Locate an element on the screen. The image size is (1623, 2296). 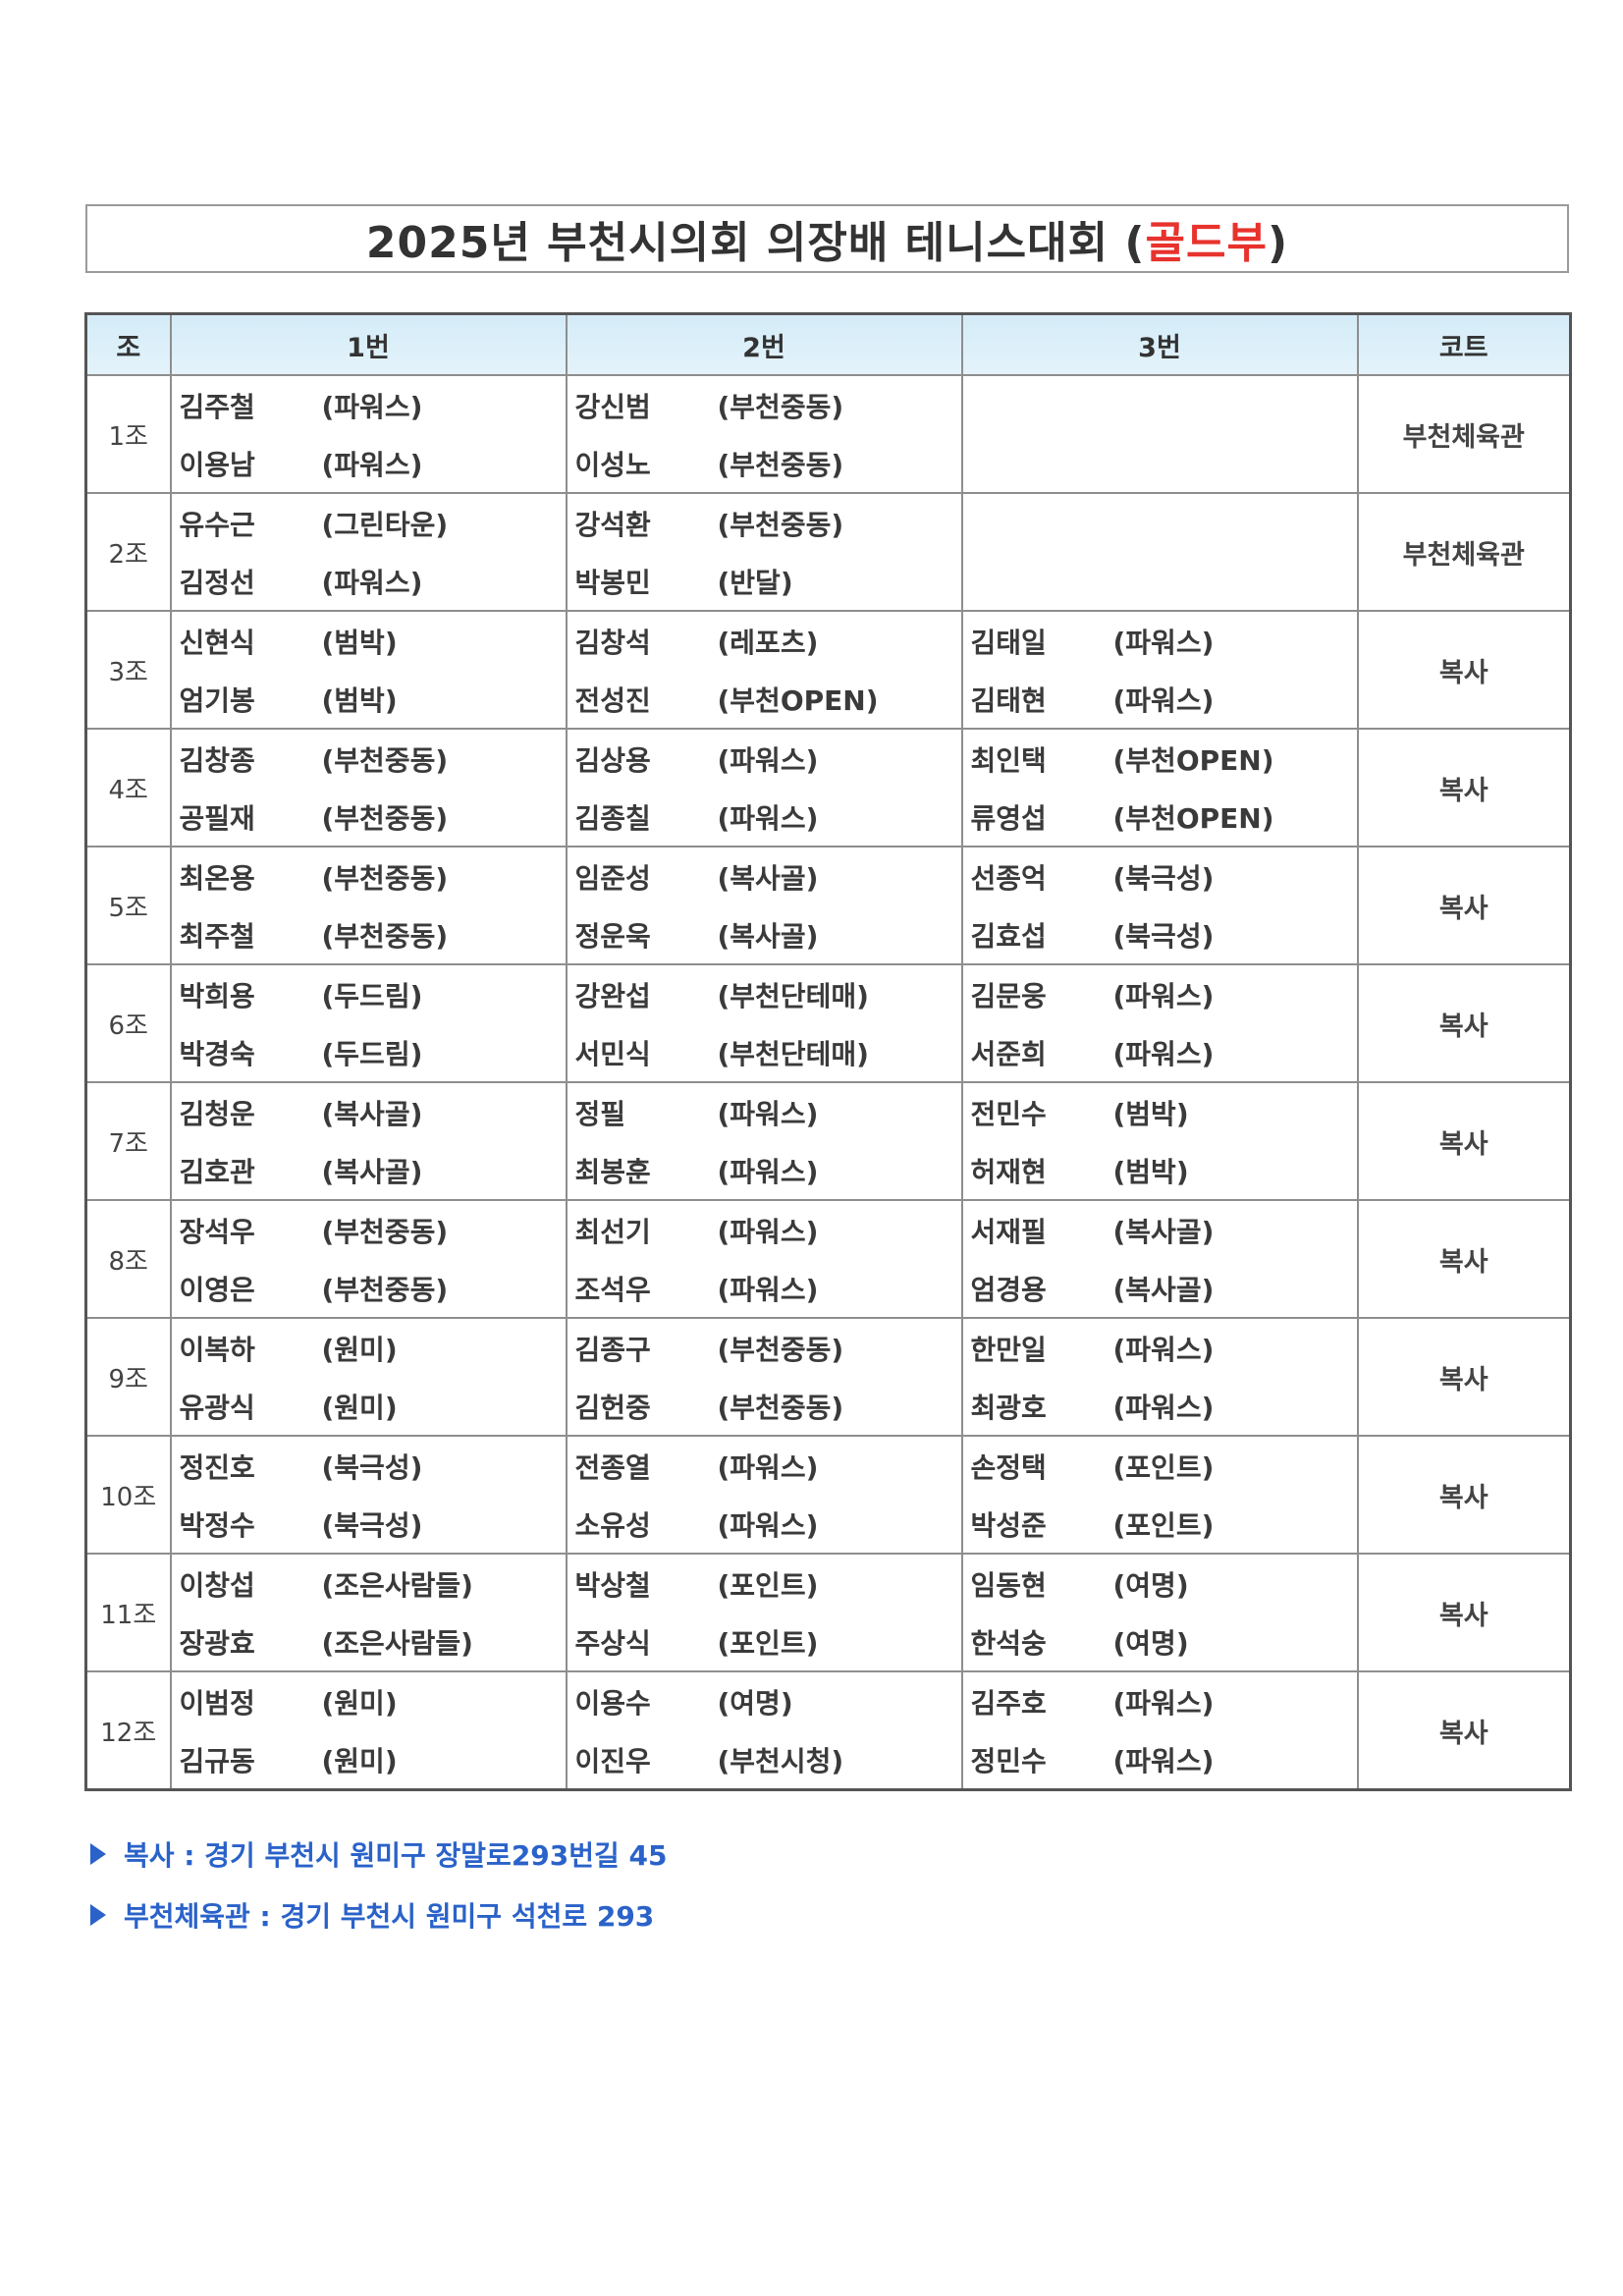
player: 정운욱 (복사골) is located at coordinates (768, 935).